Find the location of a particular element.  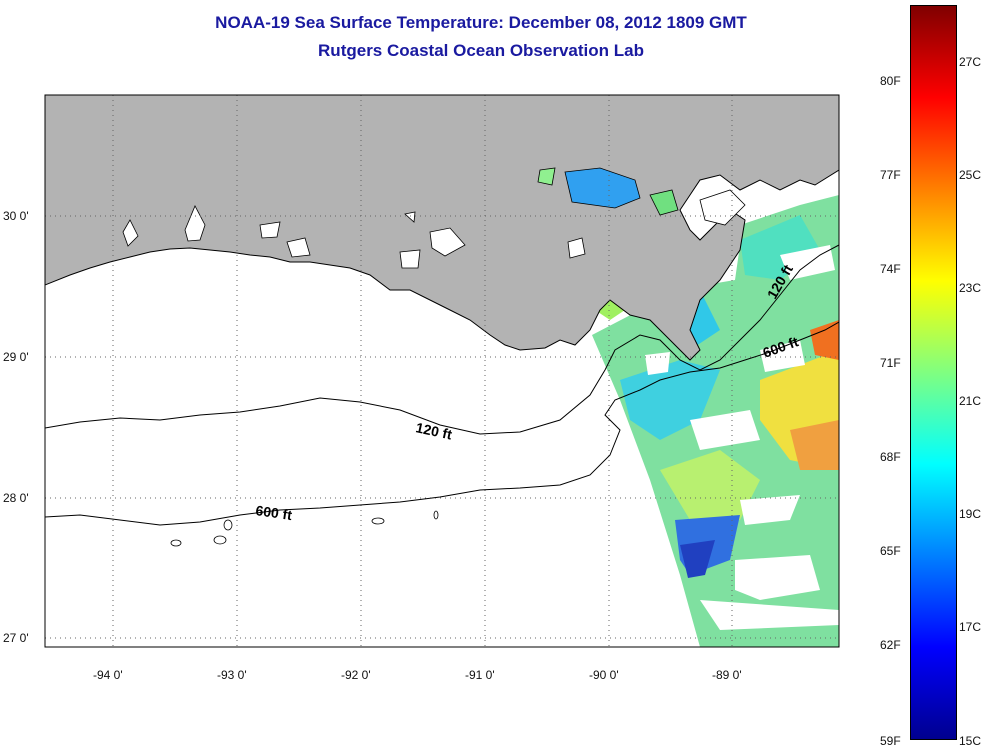

colorbar-label-59f: 59F is located at coordinates (890, 741).